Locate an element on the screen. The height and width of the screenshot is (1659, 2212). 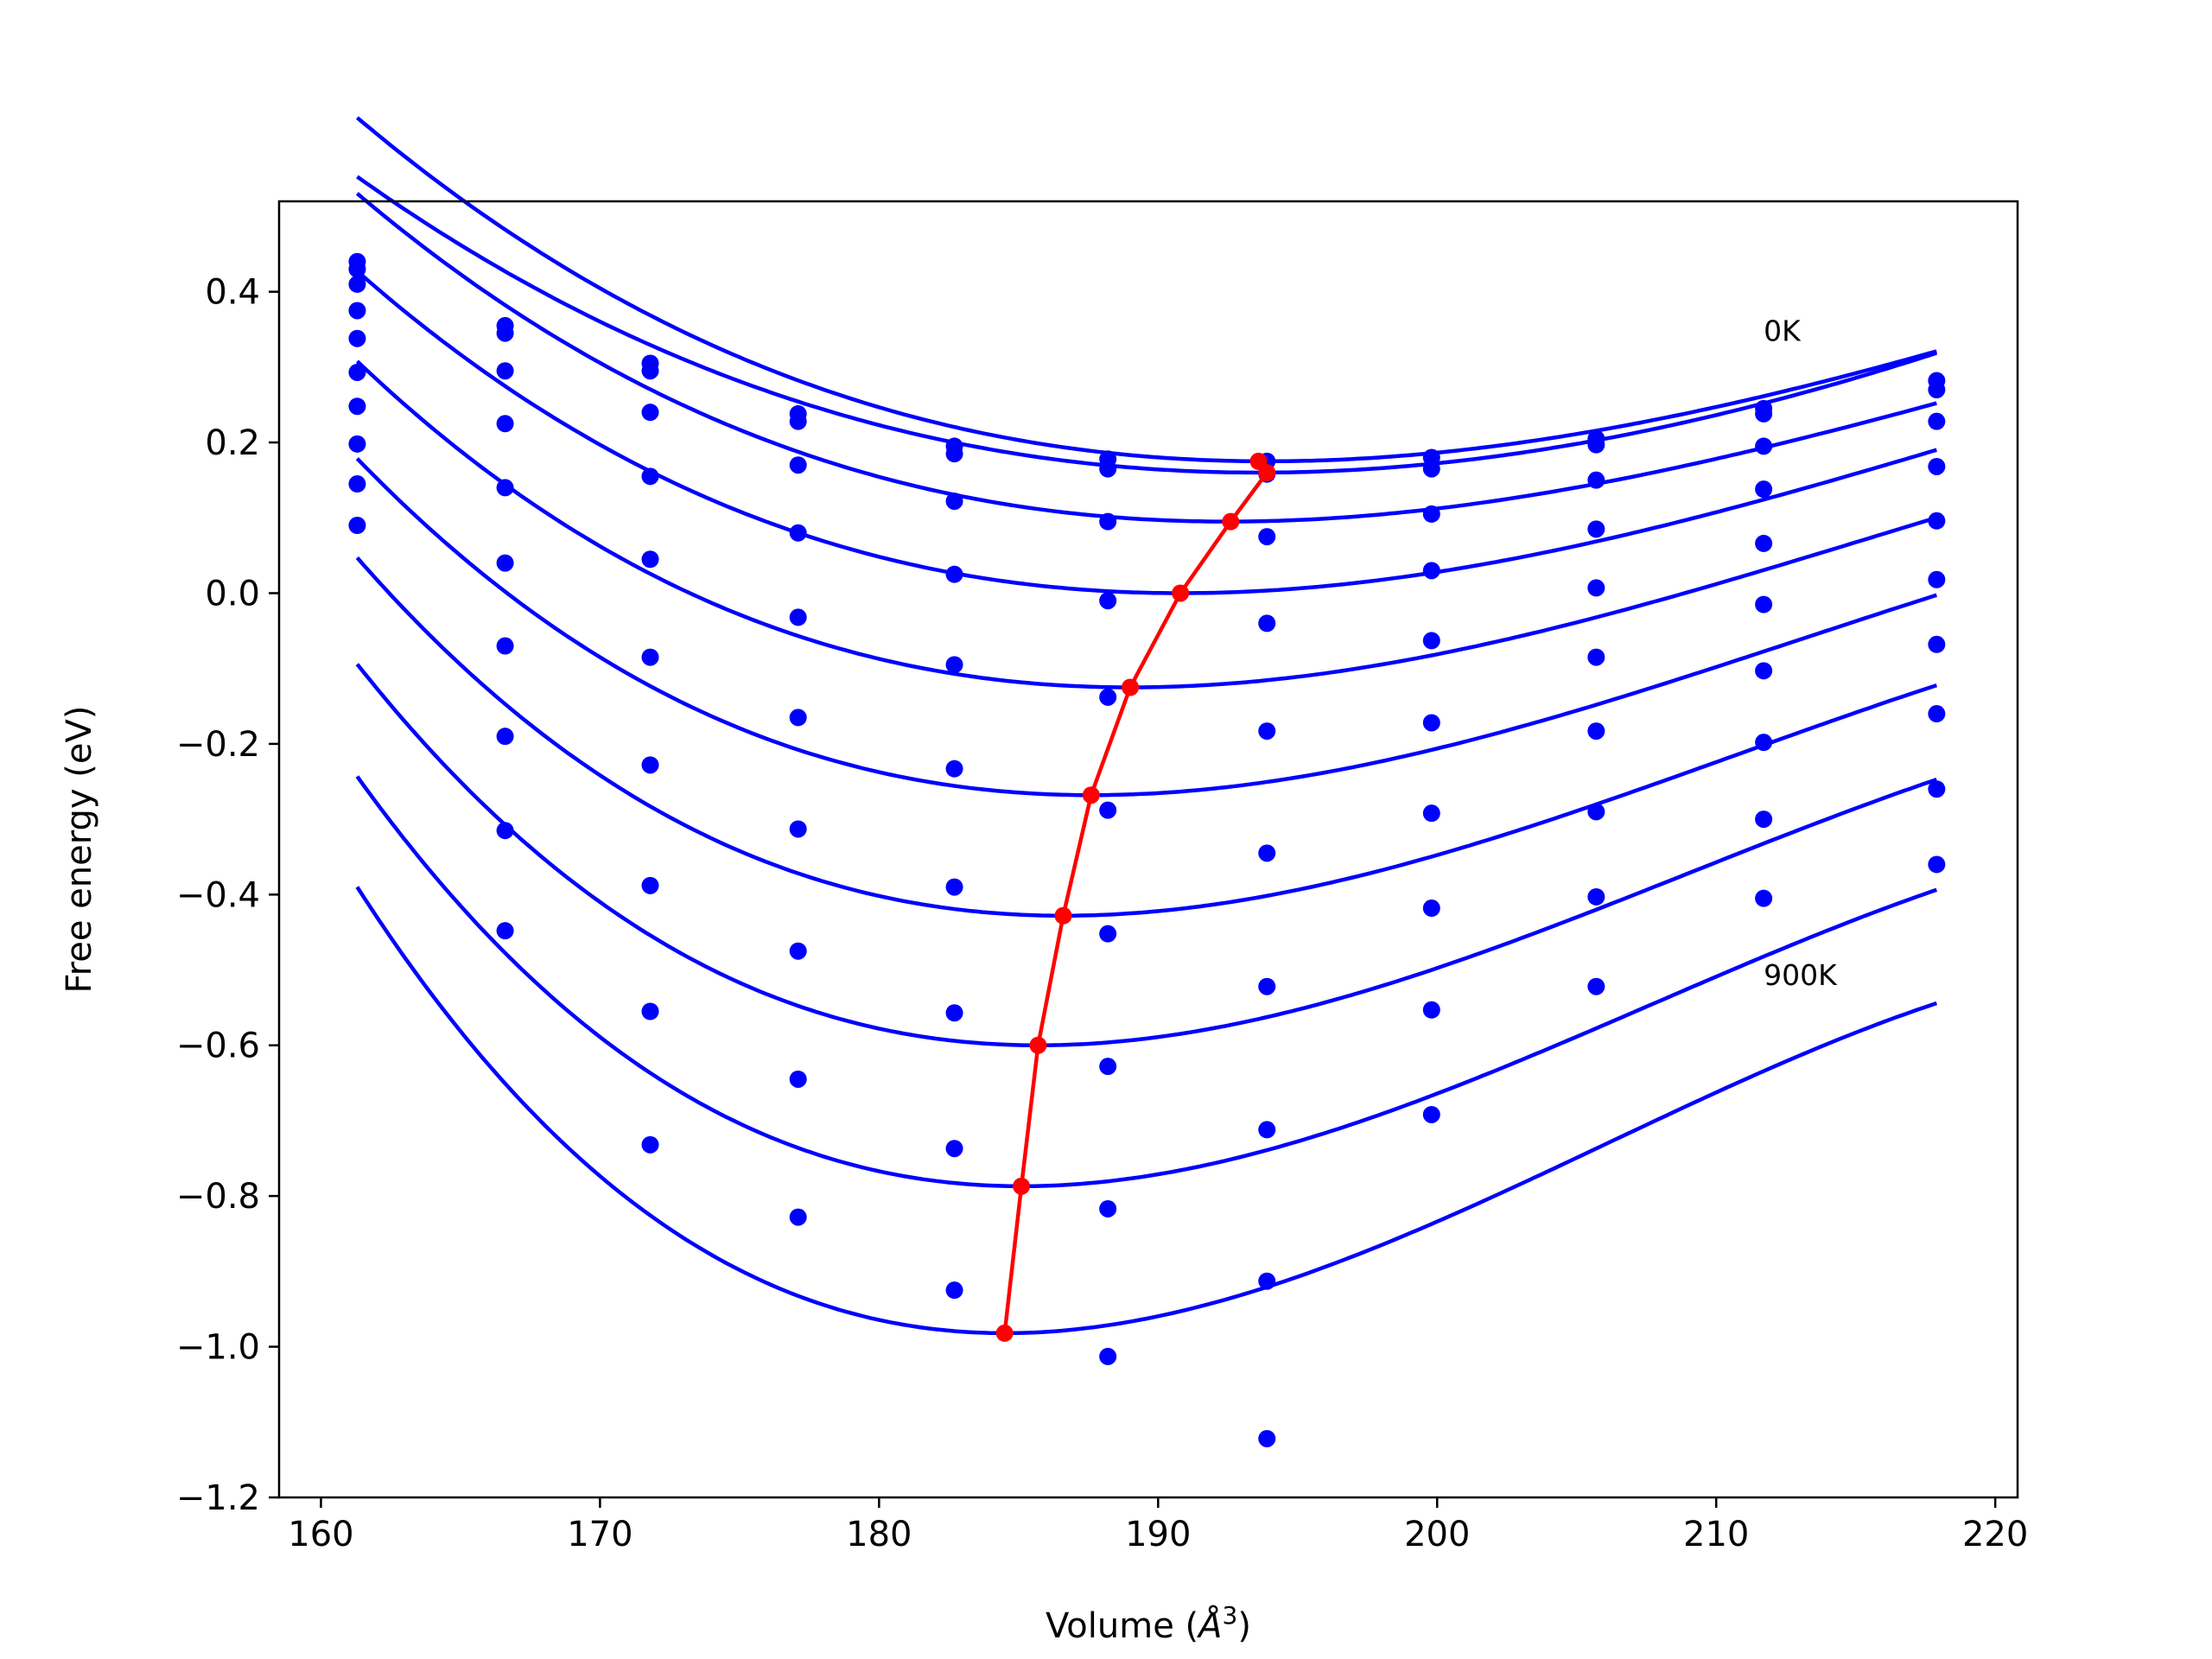
y-tick-label: −0.4 is located at coordinates (218, 895).